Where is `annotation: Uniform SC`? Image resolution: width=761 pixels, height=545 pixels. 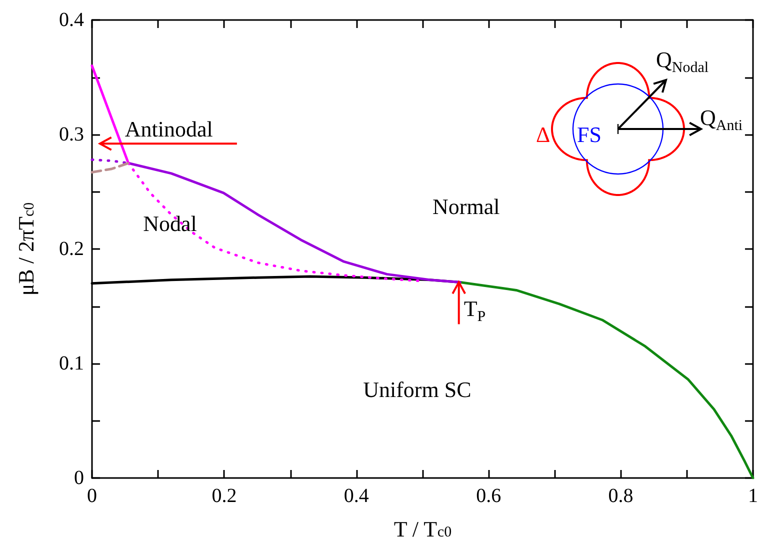
annotation: Uniform SC is located at coordinates (417, 389).